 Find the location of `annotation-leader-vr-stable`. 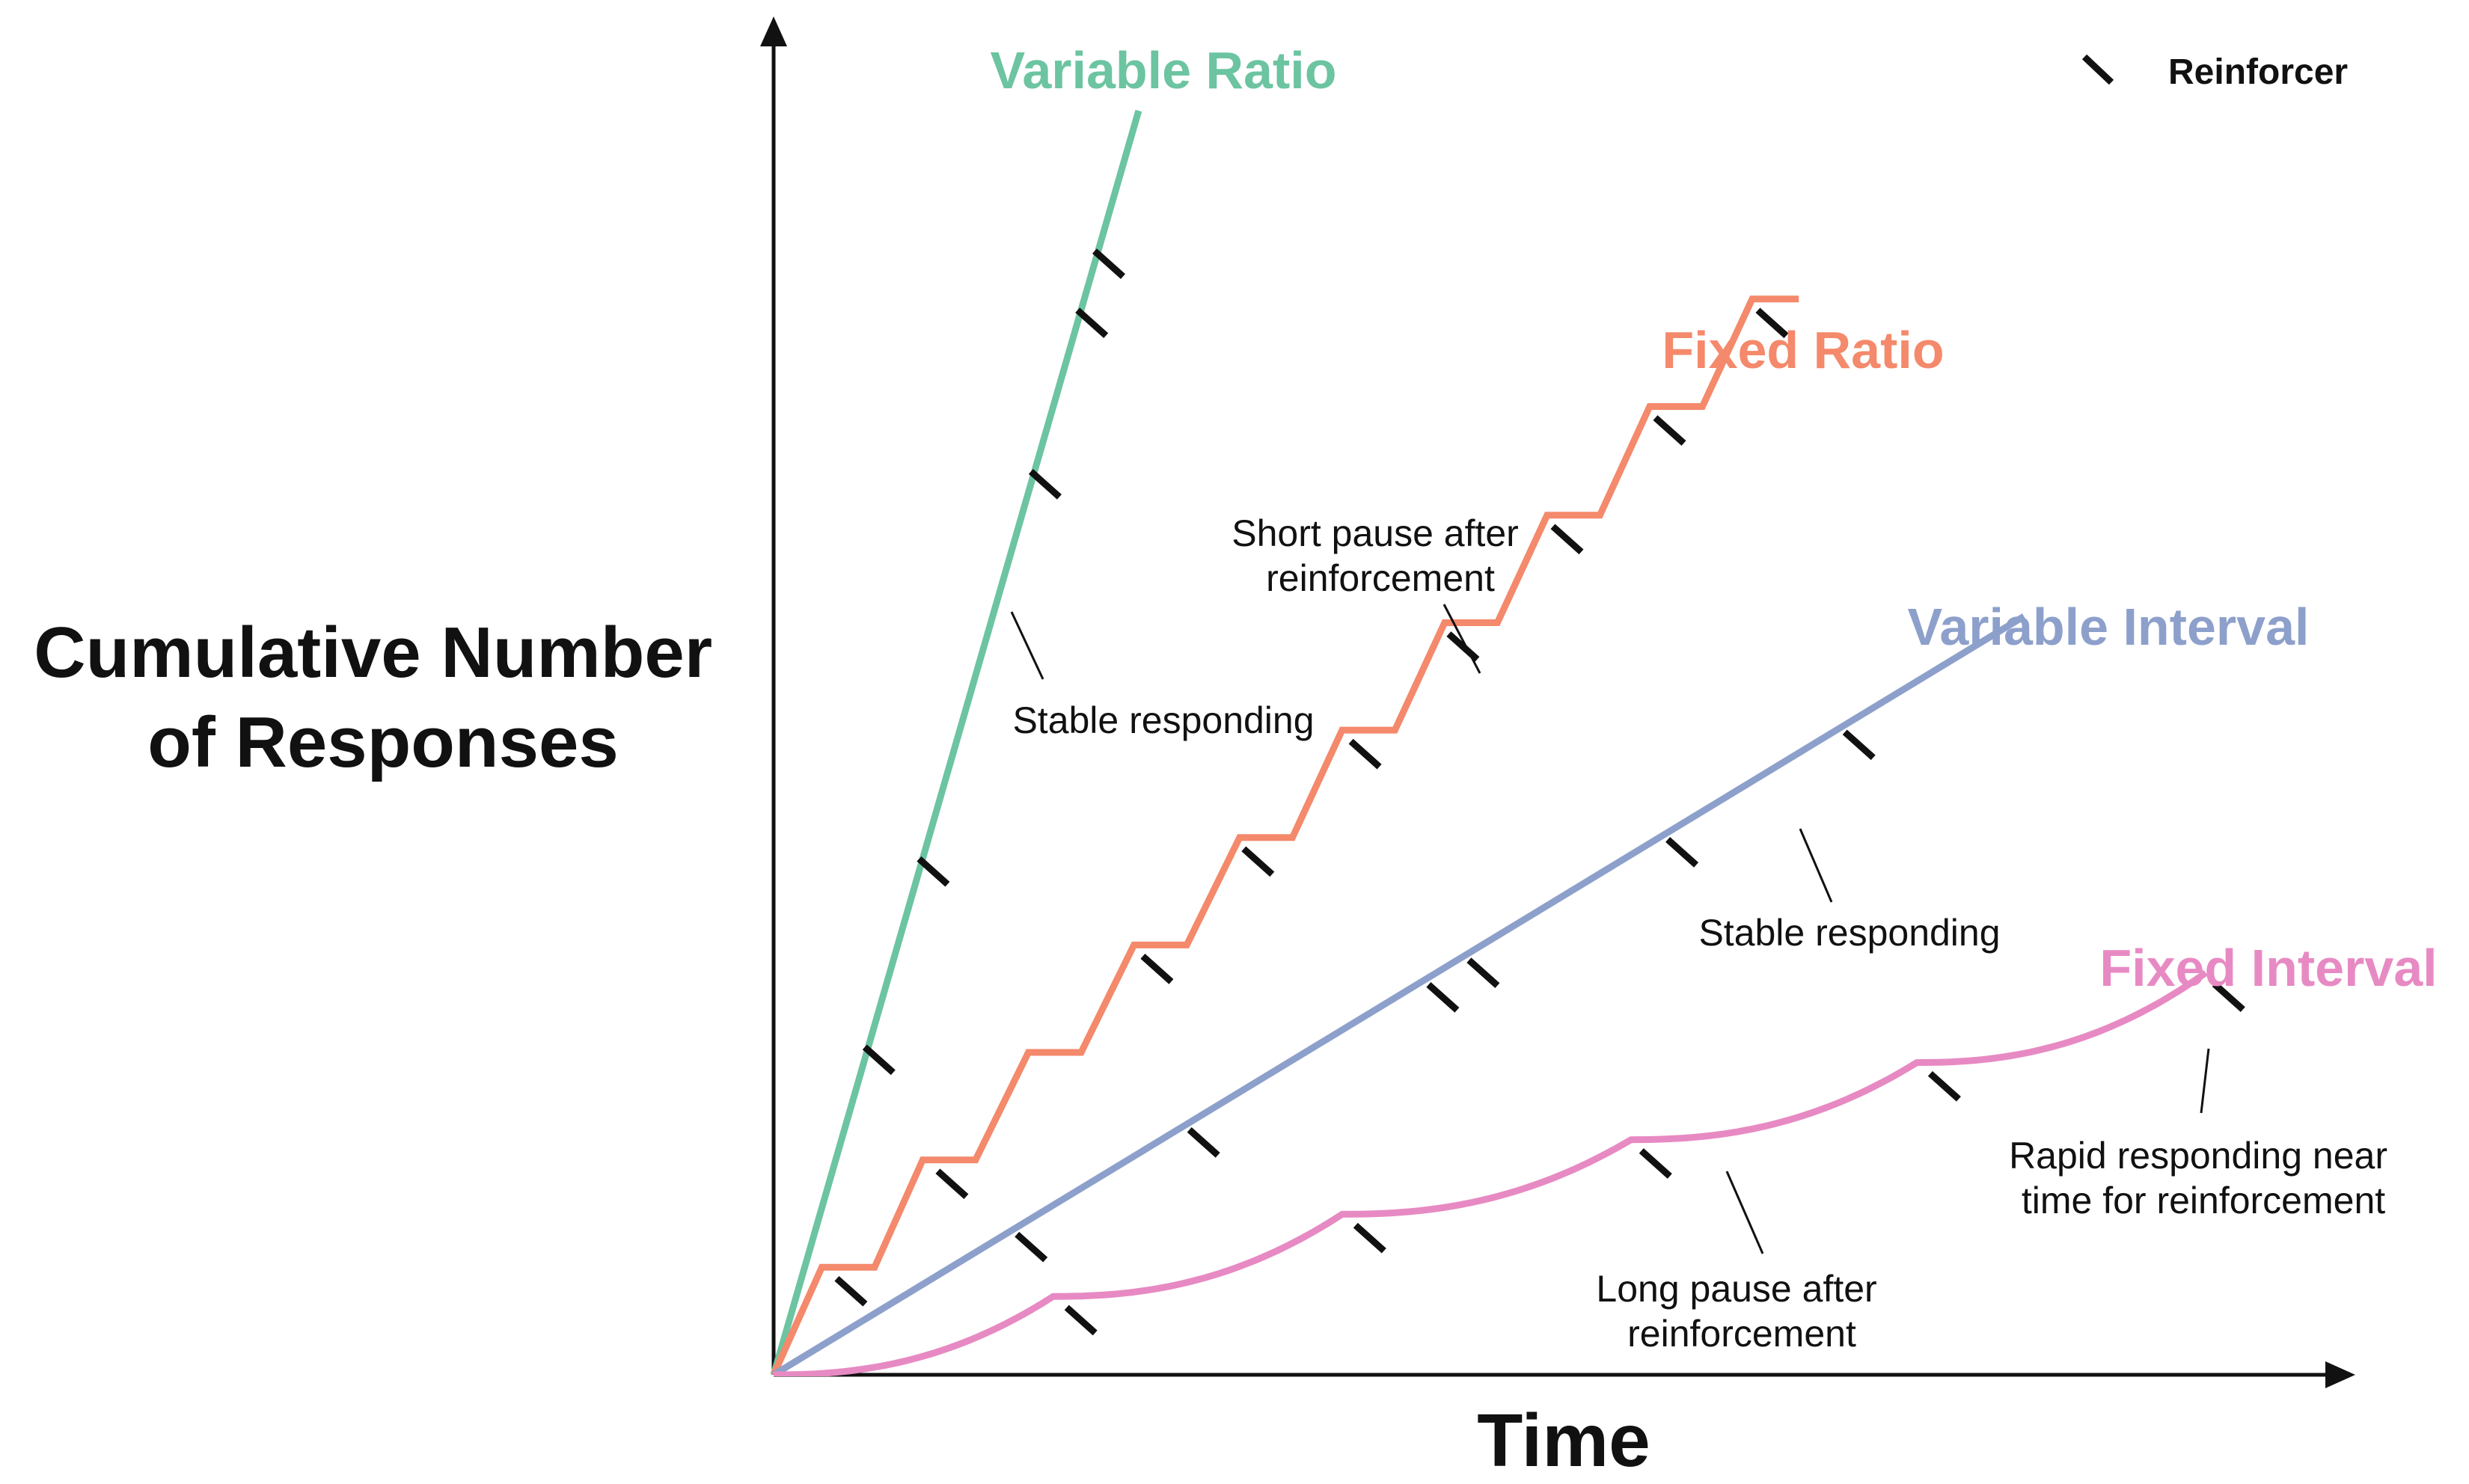

annotation-leader-vr-stable is located at coordinates (1027, 645).